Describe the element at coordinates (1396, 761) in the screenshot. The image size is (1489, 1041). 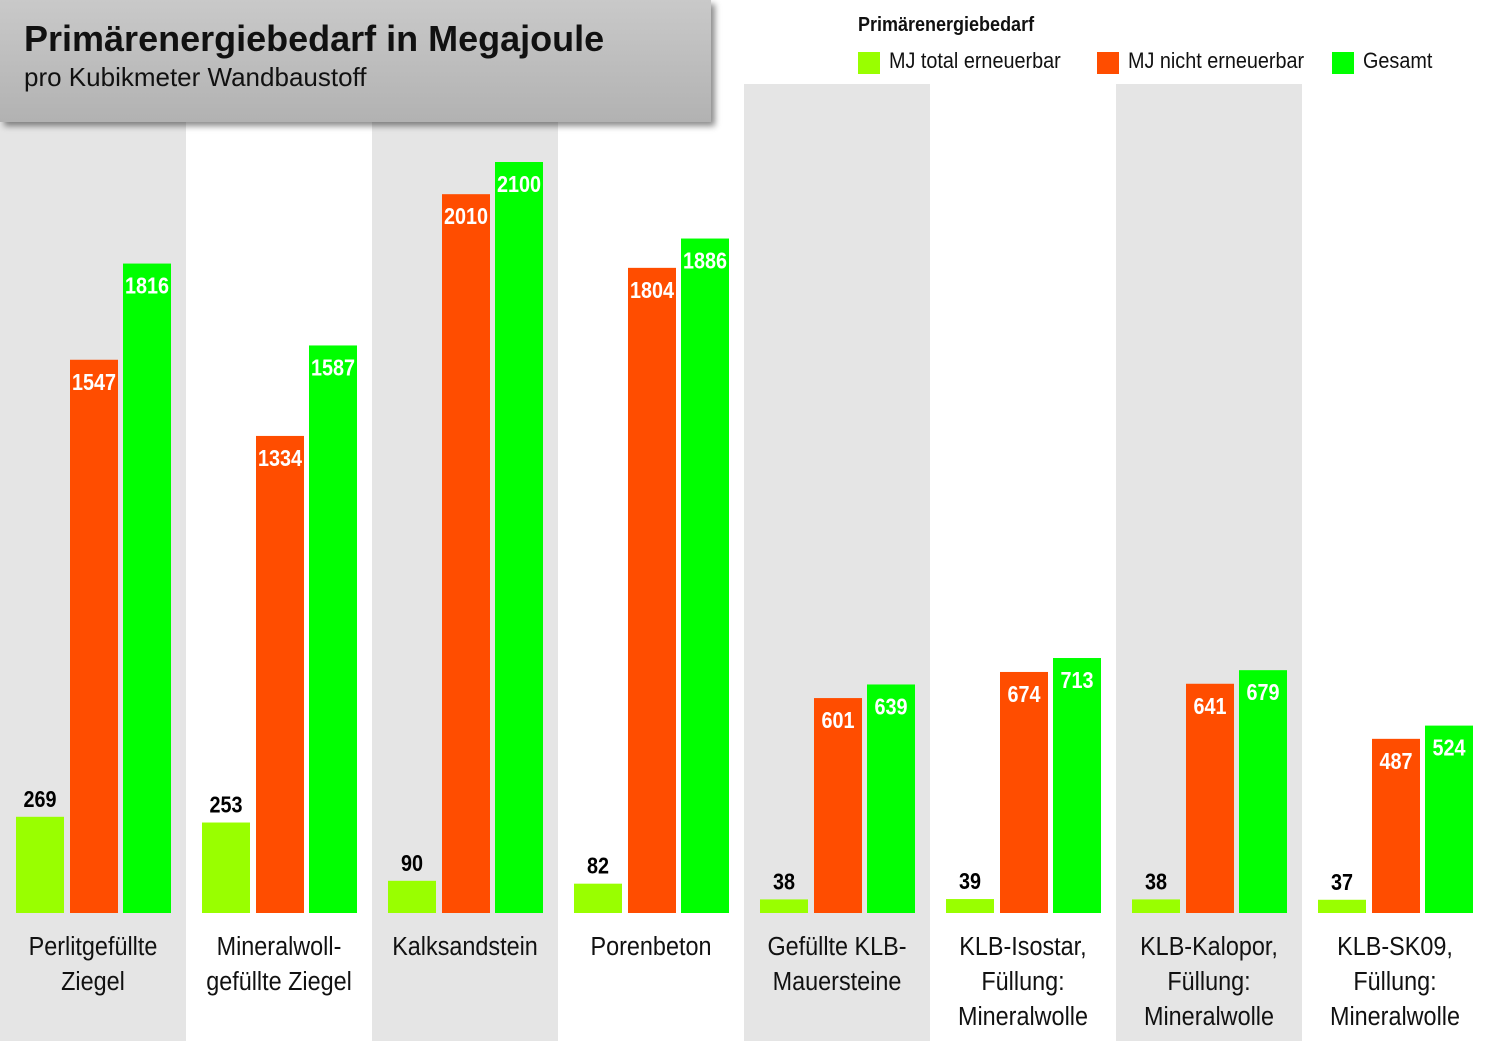
I see `data-label: 487` at that location.